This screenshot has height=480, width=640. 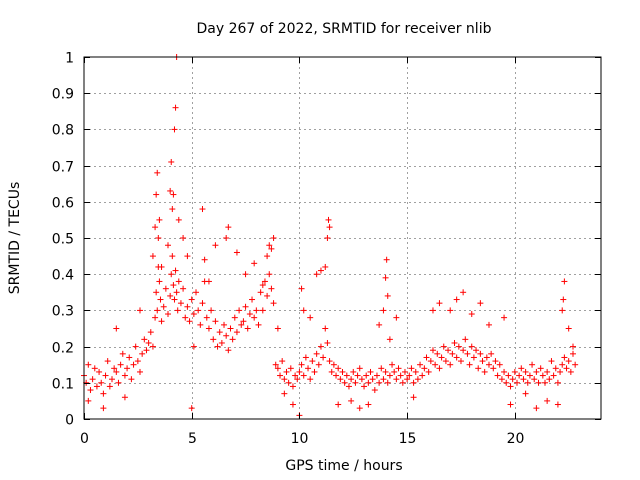 I want to click on y-tick-label: 0.8, so click(x=63, y=131).